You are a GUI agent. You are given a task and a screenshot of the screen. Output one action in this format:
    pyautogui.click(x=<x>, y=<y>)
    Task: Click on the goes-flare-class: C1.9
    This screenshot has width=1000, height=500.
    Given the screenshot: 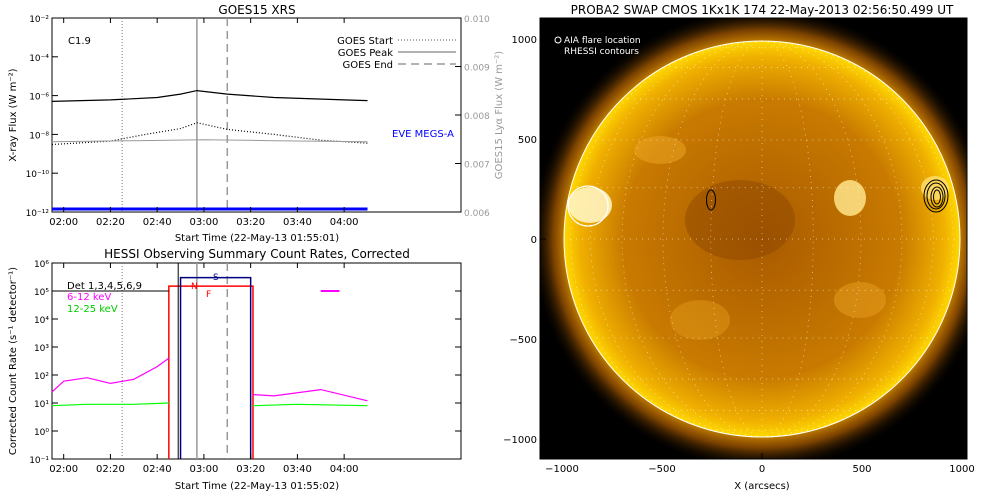 What is the action you would take?
    pyautogui.click(x=79, y=41)
    